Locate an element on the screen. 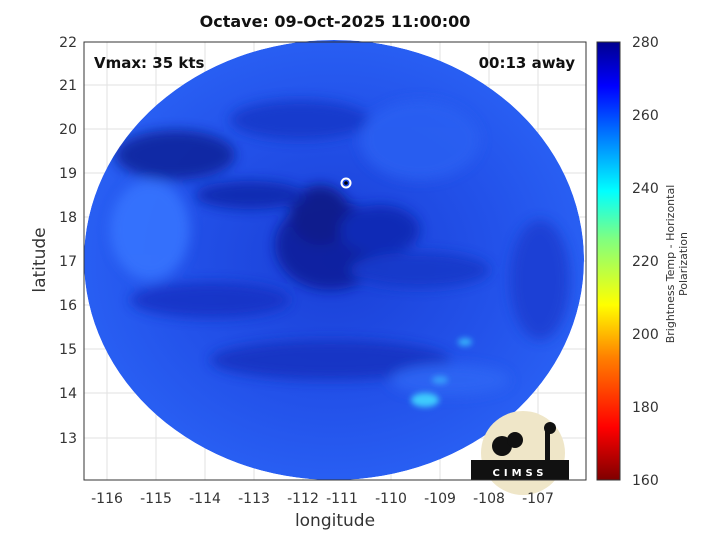  colorbar-tick-label: 200 is located at coordinates (645, 335).